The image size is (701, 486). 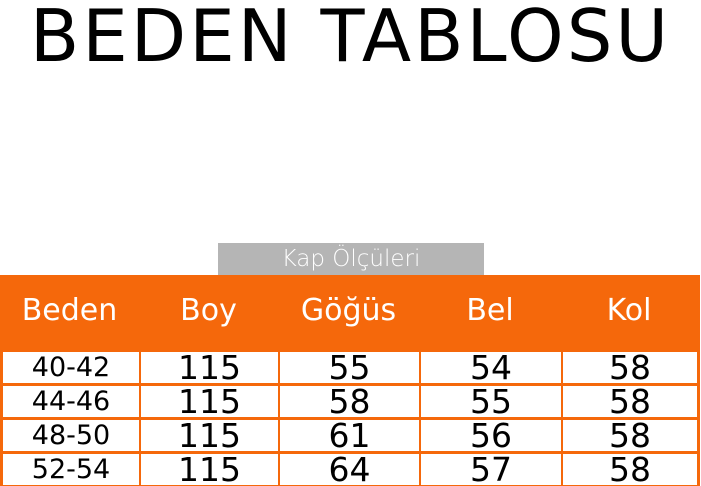 I want to click on table-cell: 61, so click(x=349, y=435).